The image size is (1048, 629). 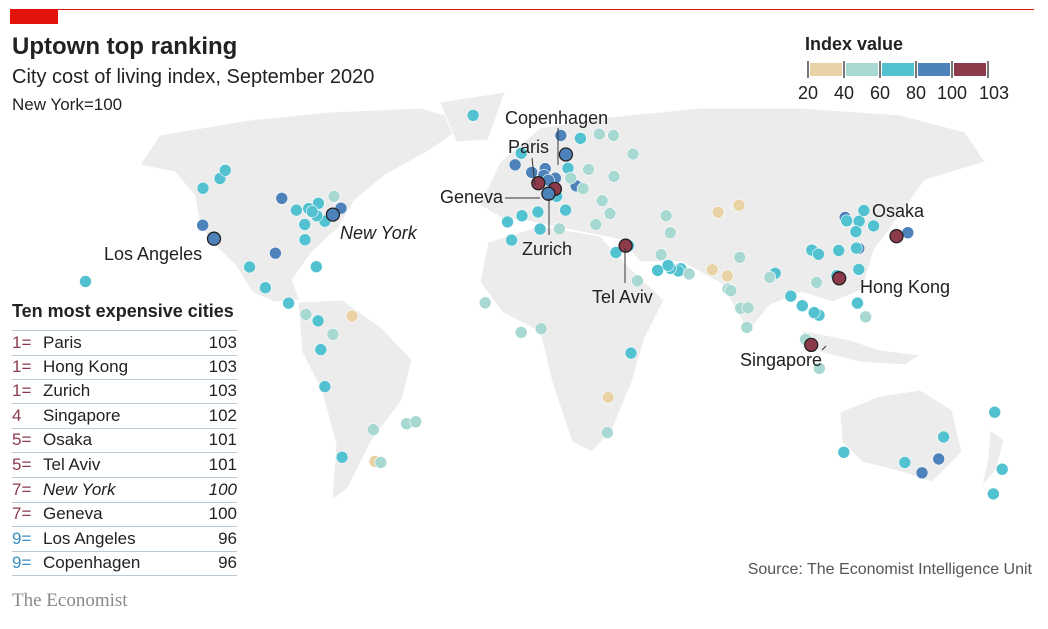 What do you see at coordinates (952, 93) in the screenshot?
I see `legend-tick-label: 100` at bounding box center [952, 93].